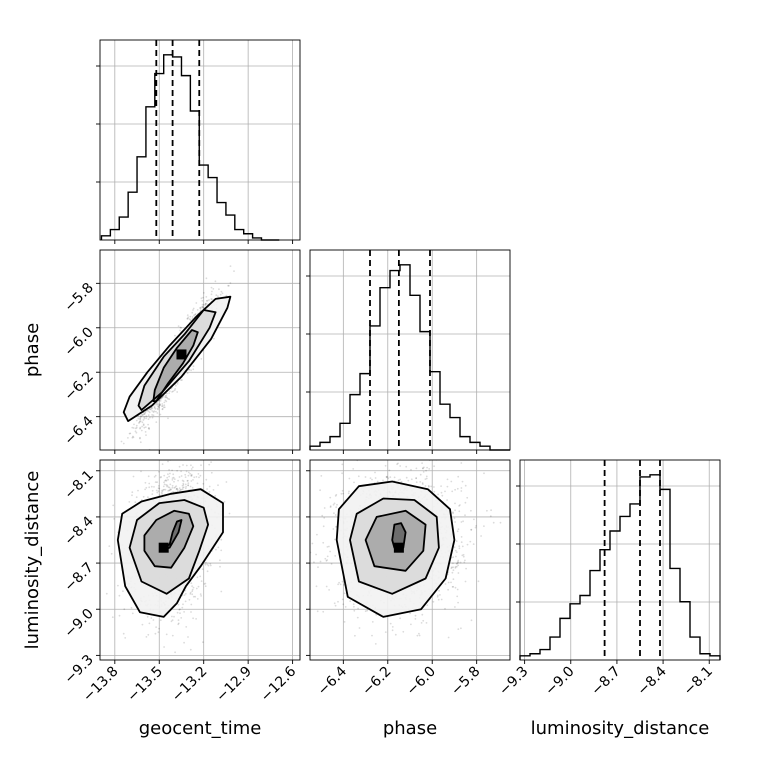 The height and width of the screenshot is (760, 760). Describe the element at coordinates (605, 681) in the screenshot. I see `x-tick-label: −8.7` at that location.